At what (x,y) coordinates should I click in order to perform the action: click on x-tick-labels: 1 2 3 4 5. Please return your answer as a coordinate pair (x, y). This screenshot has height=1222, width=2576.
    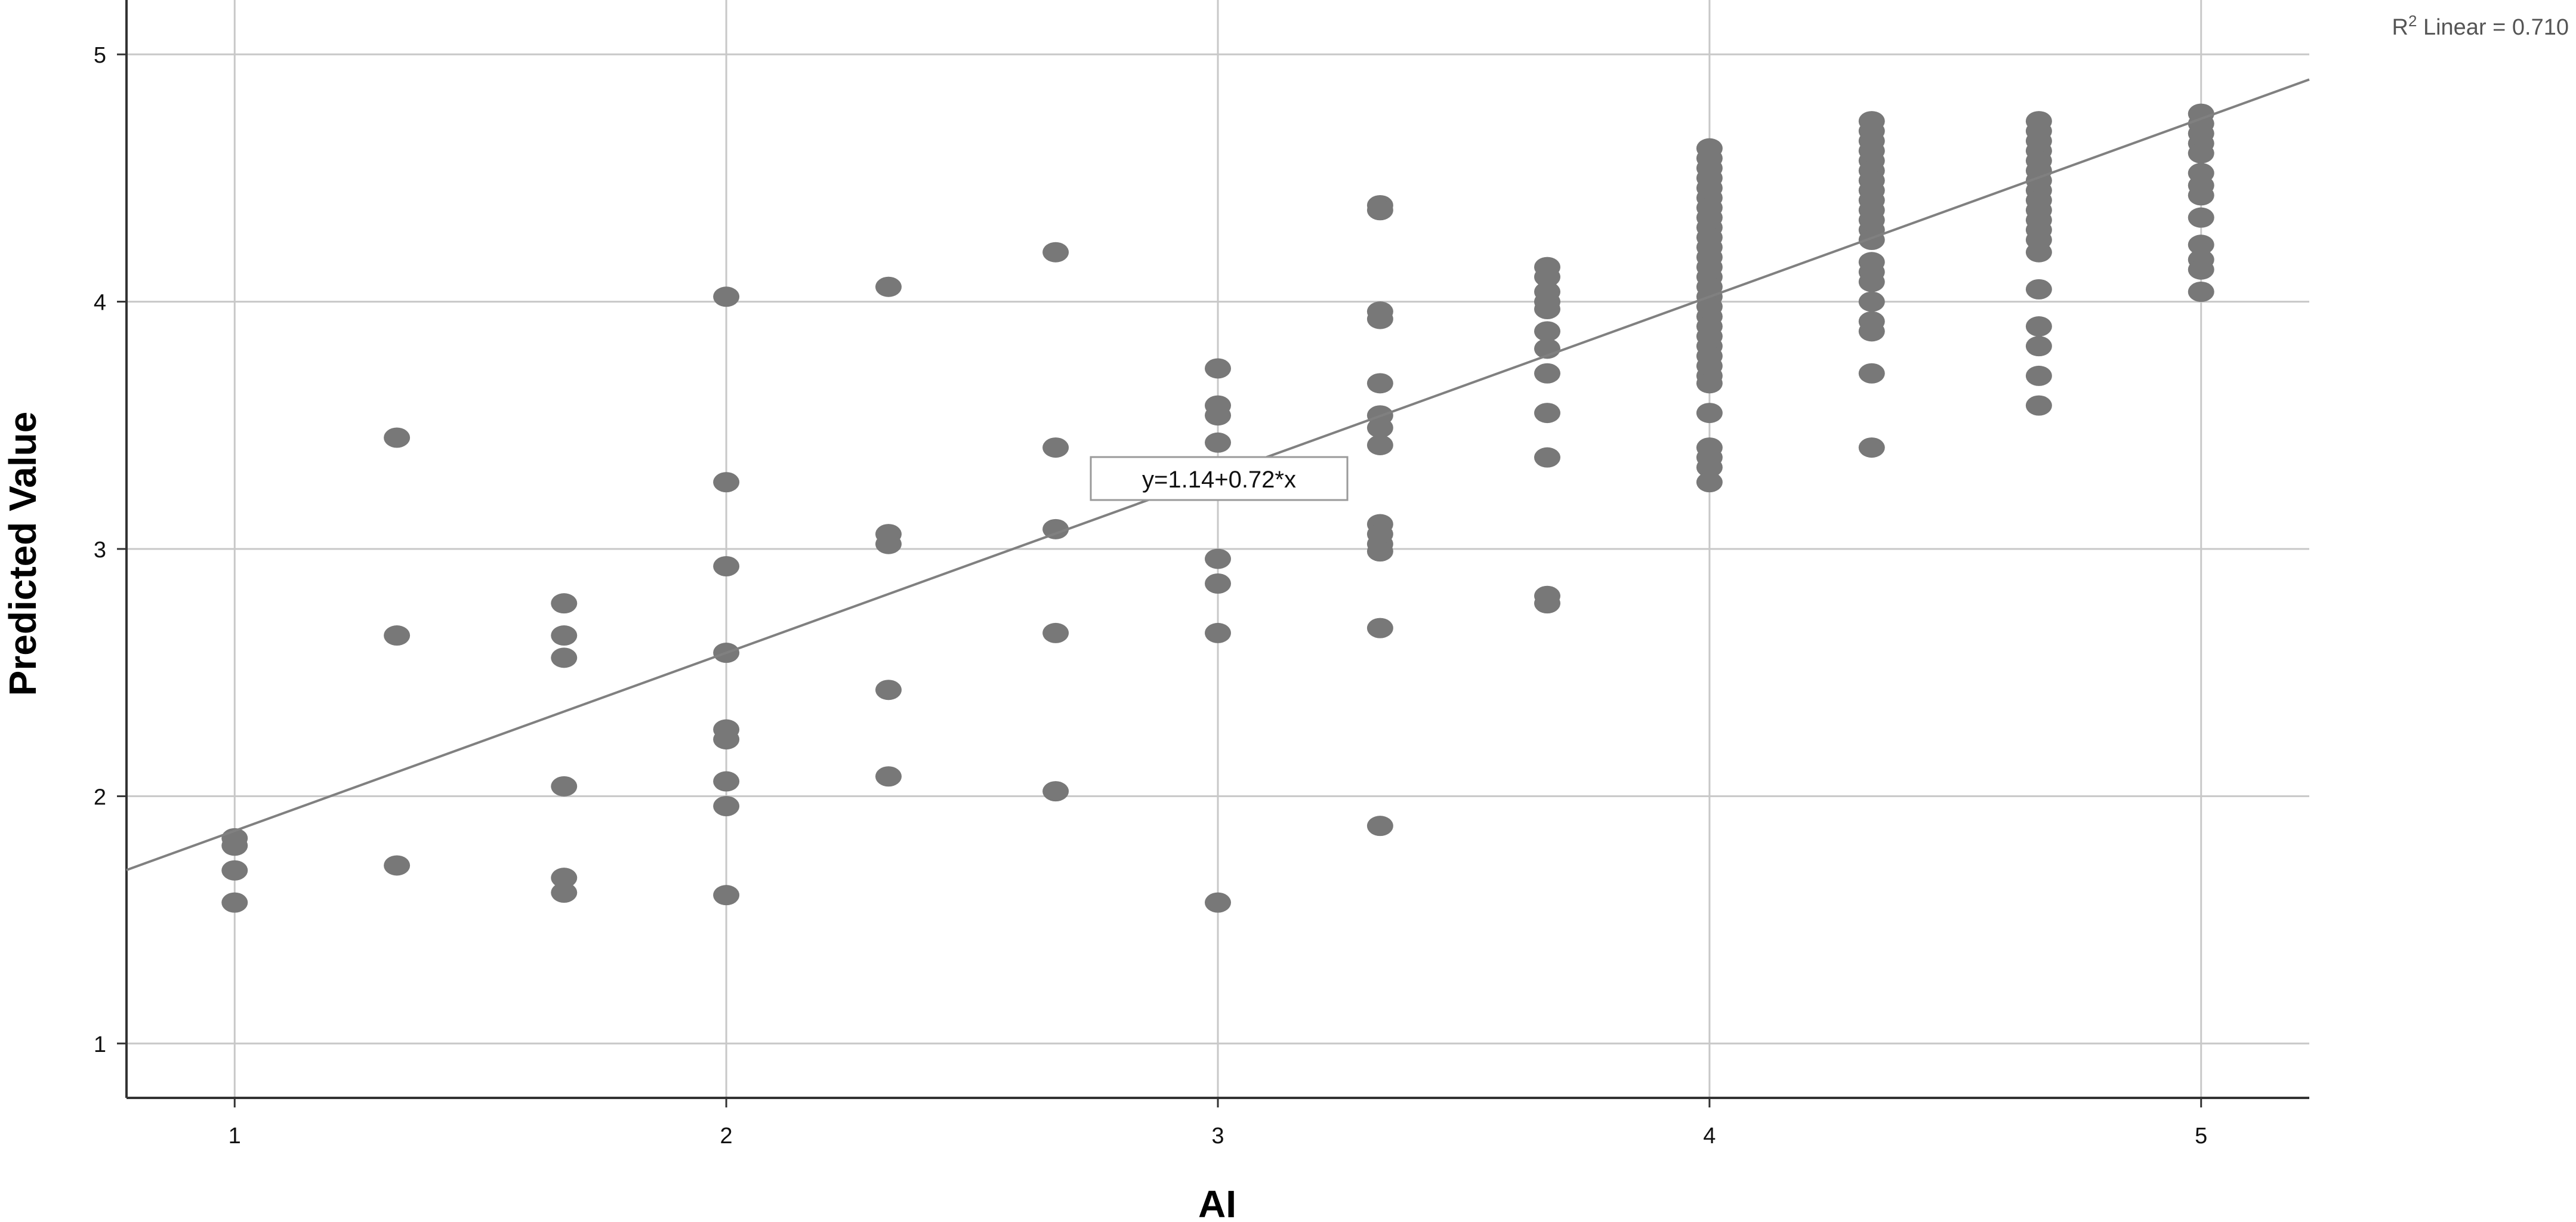
    Looking at the image, I should click on (1218, 1136).